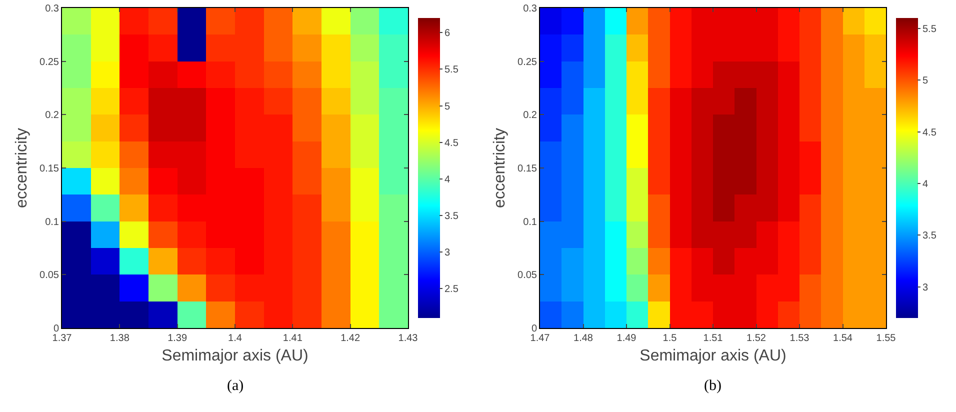 Image resolution: width=956 pixels, height=412 pixels. What do you see at coordinates (756, 338) in the screenshot?
I see `x-tick-label: 1.52` at bounding box center [756, 338].